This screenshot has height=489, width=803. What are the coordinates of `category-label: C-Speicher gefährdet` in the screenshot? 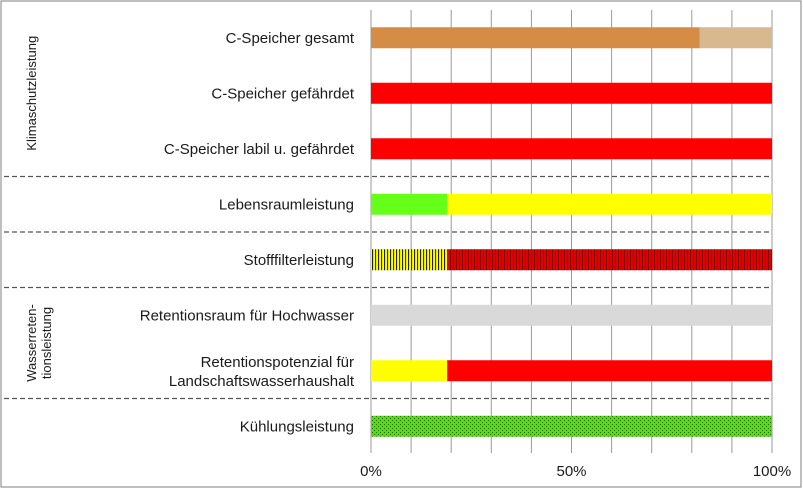 It's located at (282, 93).